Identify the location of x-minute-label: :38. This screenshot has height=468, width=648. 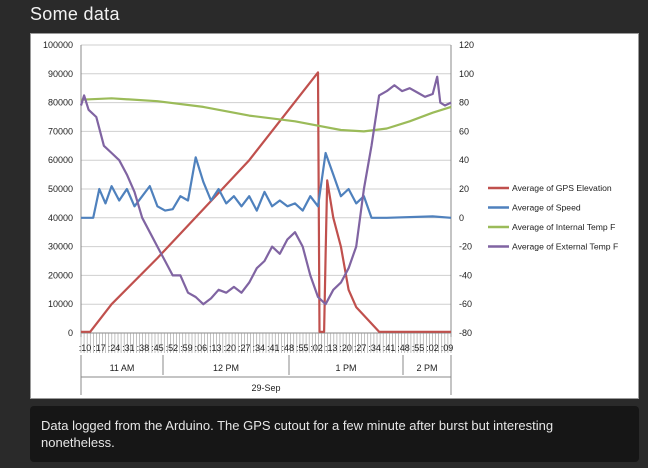
(143, 348).